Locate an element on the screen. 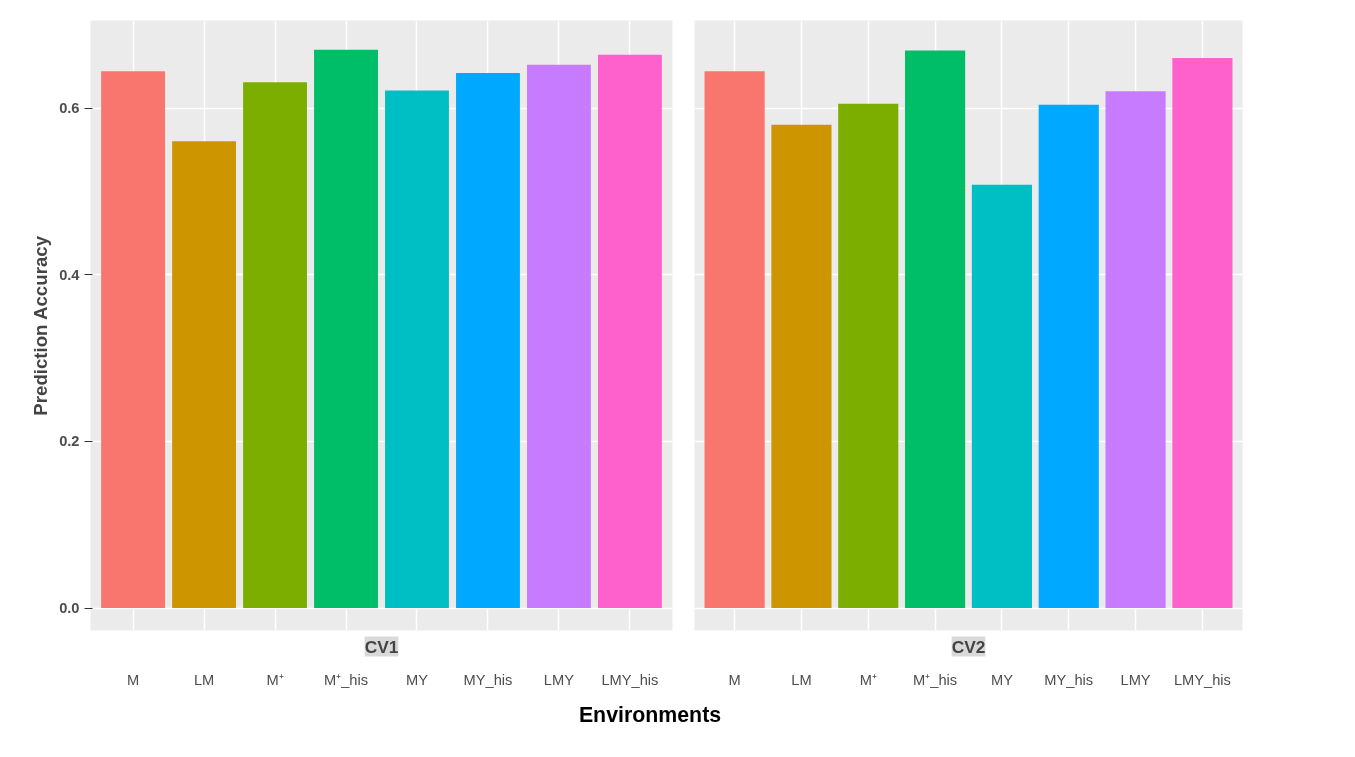 Image resolution: width=1355 pixels, height=757 pixels. text: CV1 is located at coordinates (381, 646).